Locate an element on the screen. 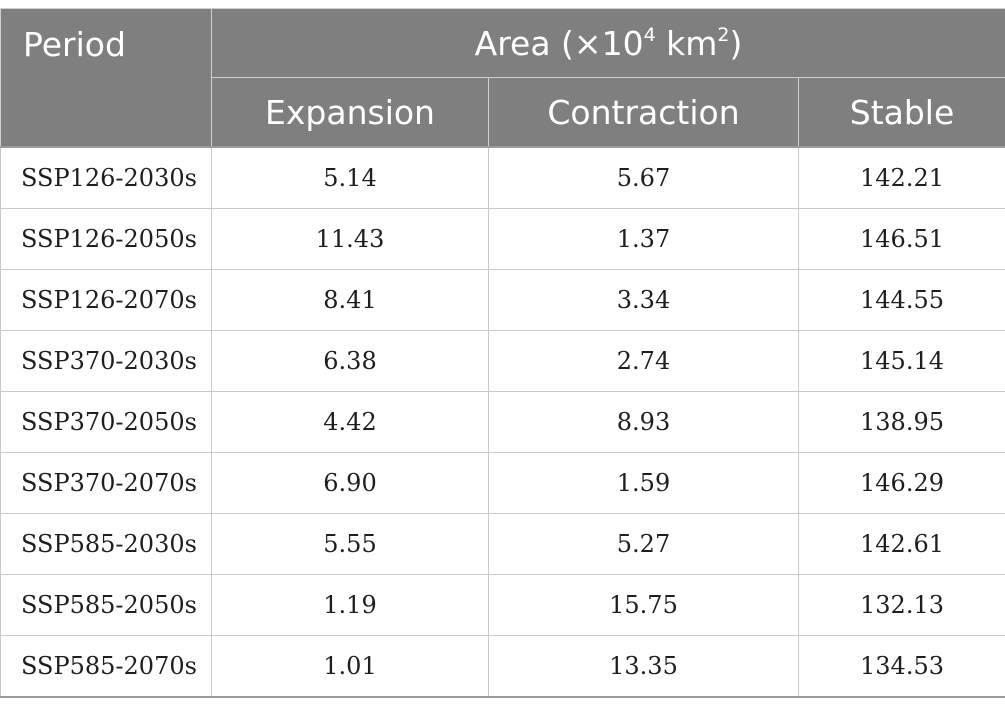  expansion-header: Expansion is located at coordinates (350, 112).